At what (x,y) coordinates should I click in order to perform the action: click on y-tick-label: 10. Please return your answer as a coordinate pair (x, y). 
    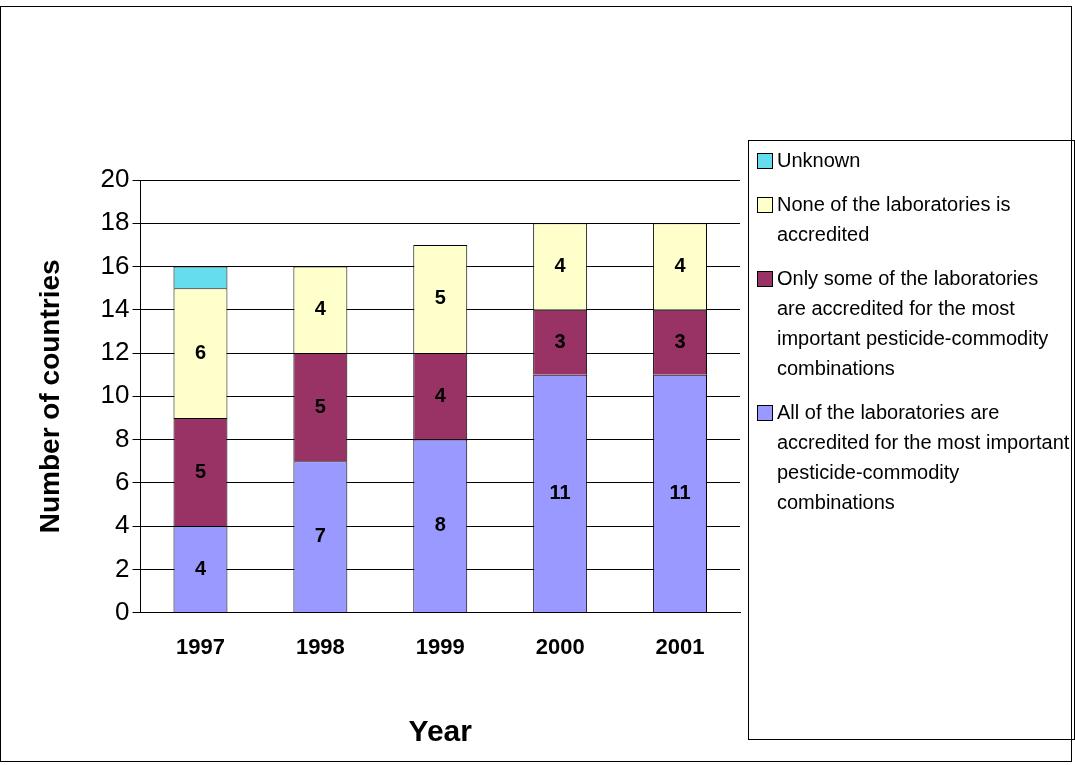
    Looking at the image, I should click on (115, 394).